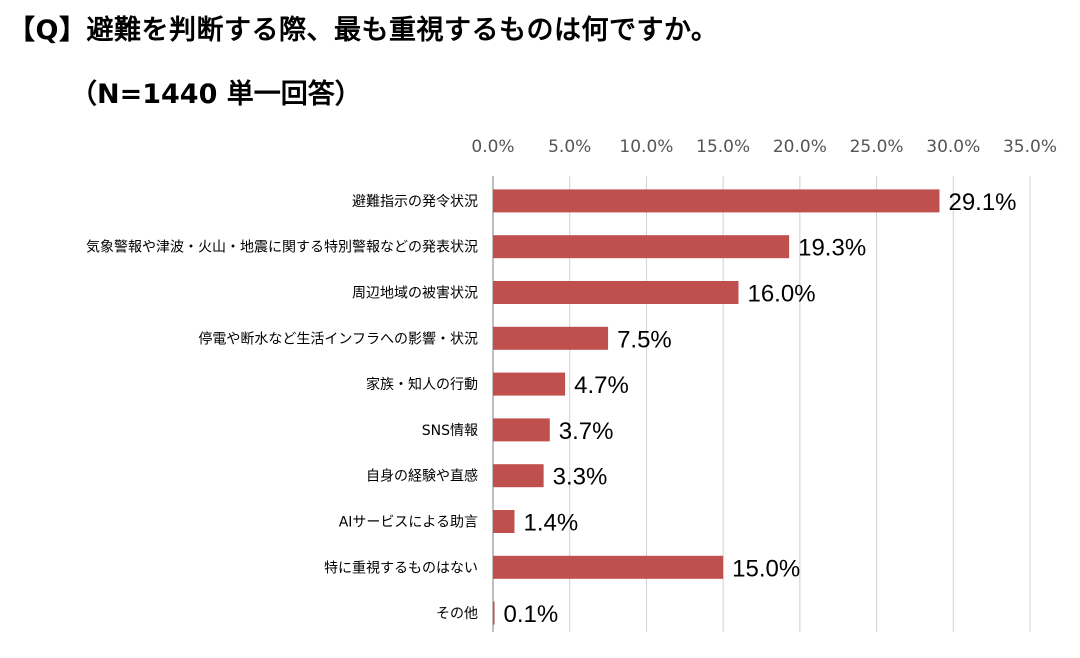 The image size is (1080, 658). Describe the element at coordinates (531, 614) in the screenshot. I see `data-label: 0.1%` at that location.